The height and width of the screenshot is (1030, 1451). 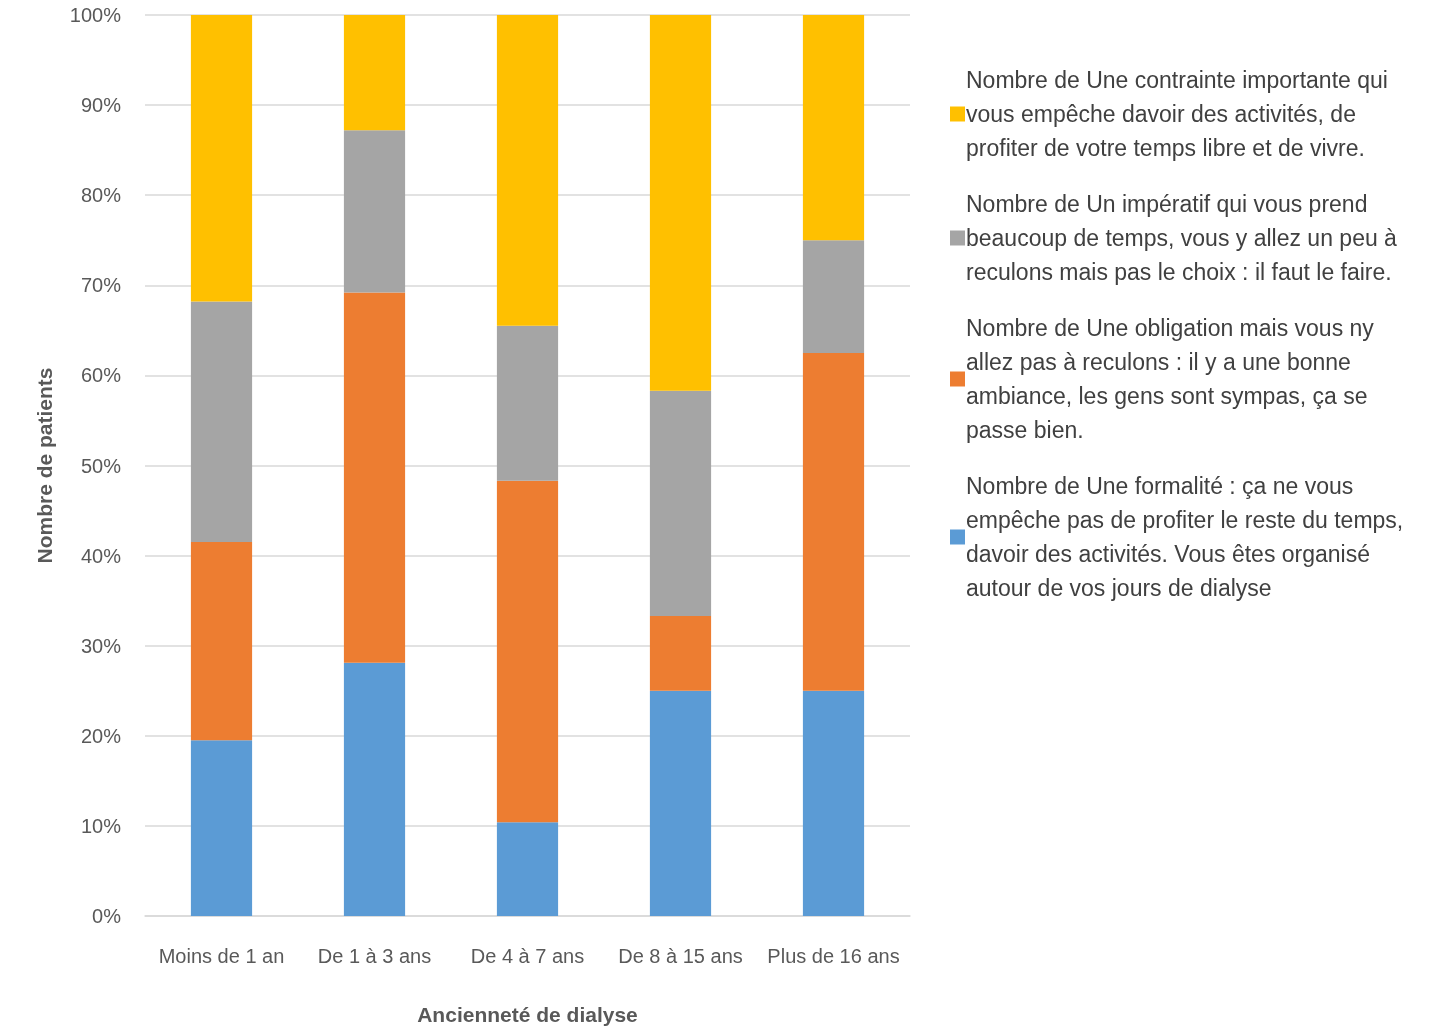 I want to click on legend-label: Nombre de Une obligation mais vous ny allez pas à reculons : il y a une bonne ambiance, les gens sont sympas, ça se passe bien., so click(x=1173, y=379).